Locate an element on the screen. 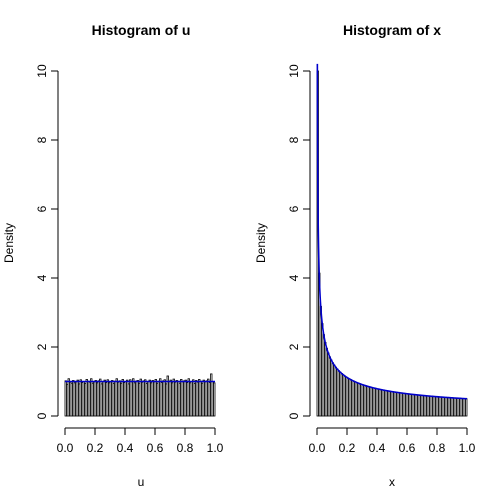 Image resolution: width=504 pixels, height=504 pixels. histogram-u-bars is located at coordinates (140, 395).